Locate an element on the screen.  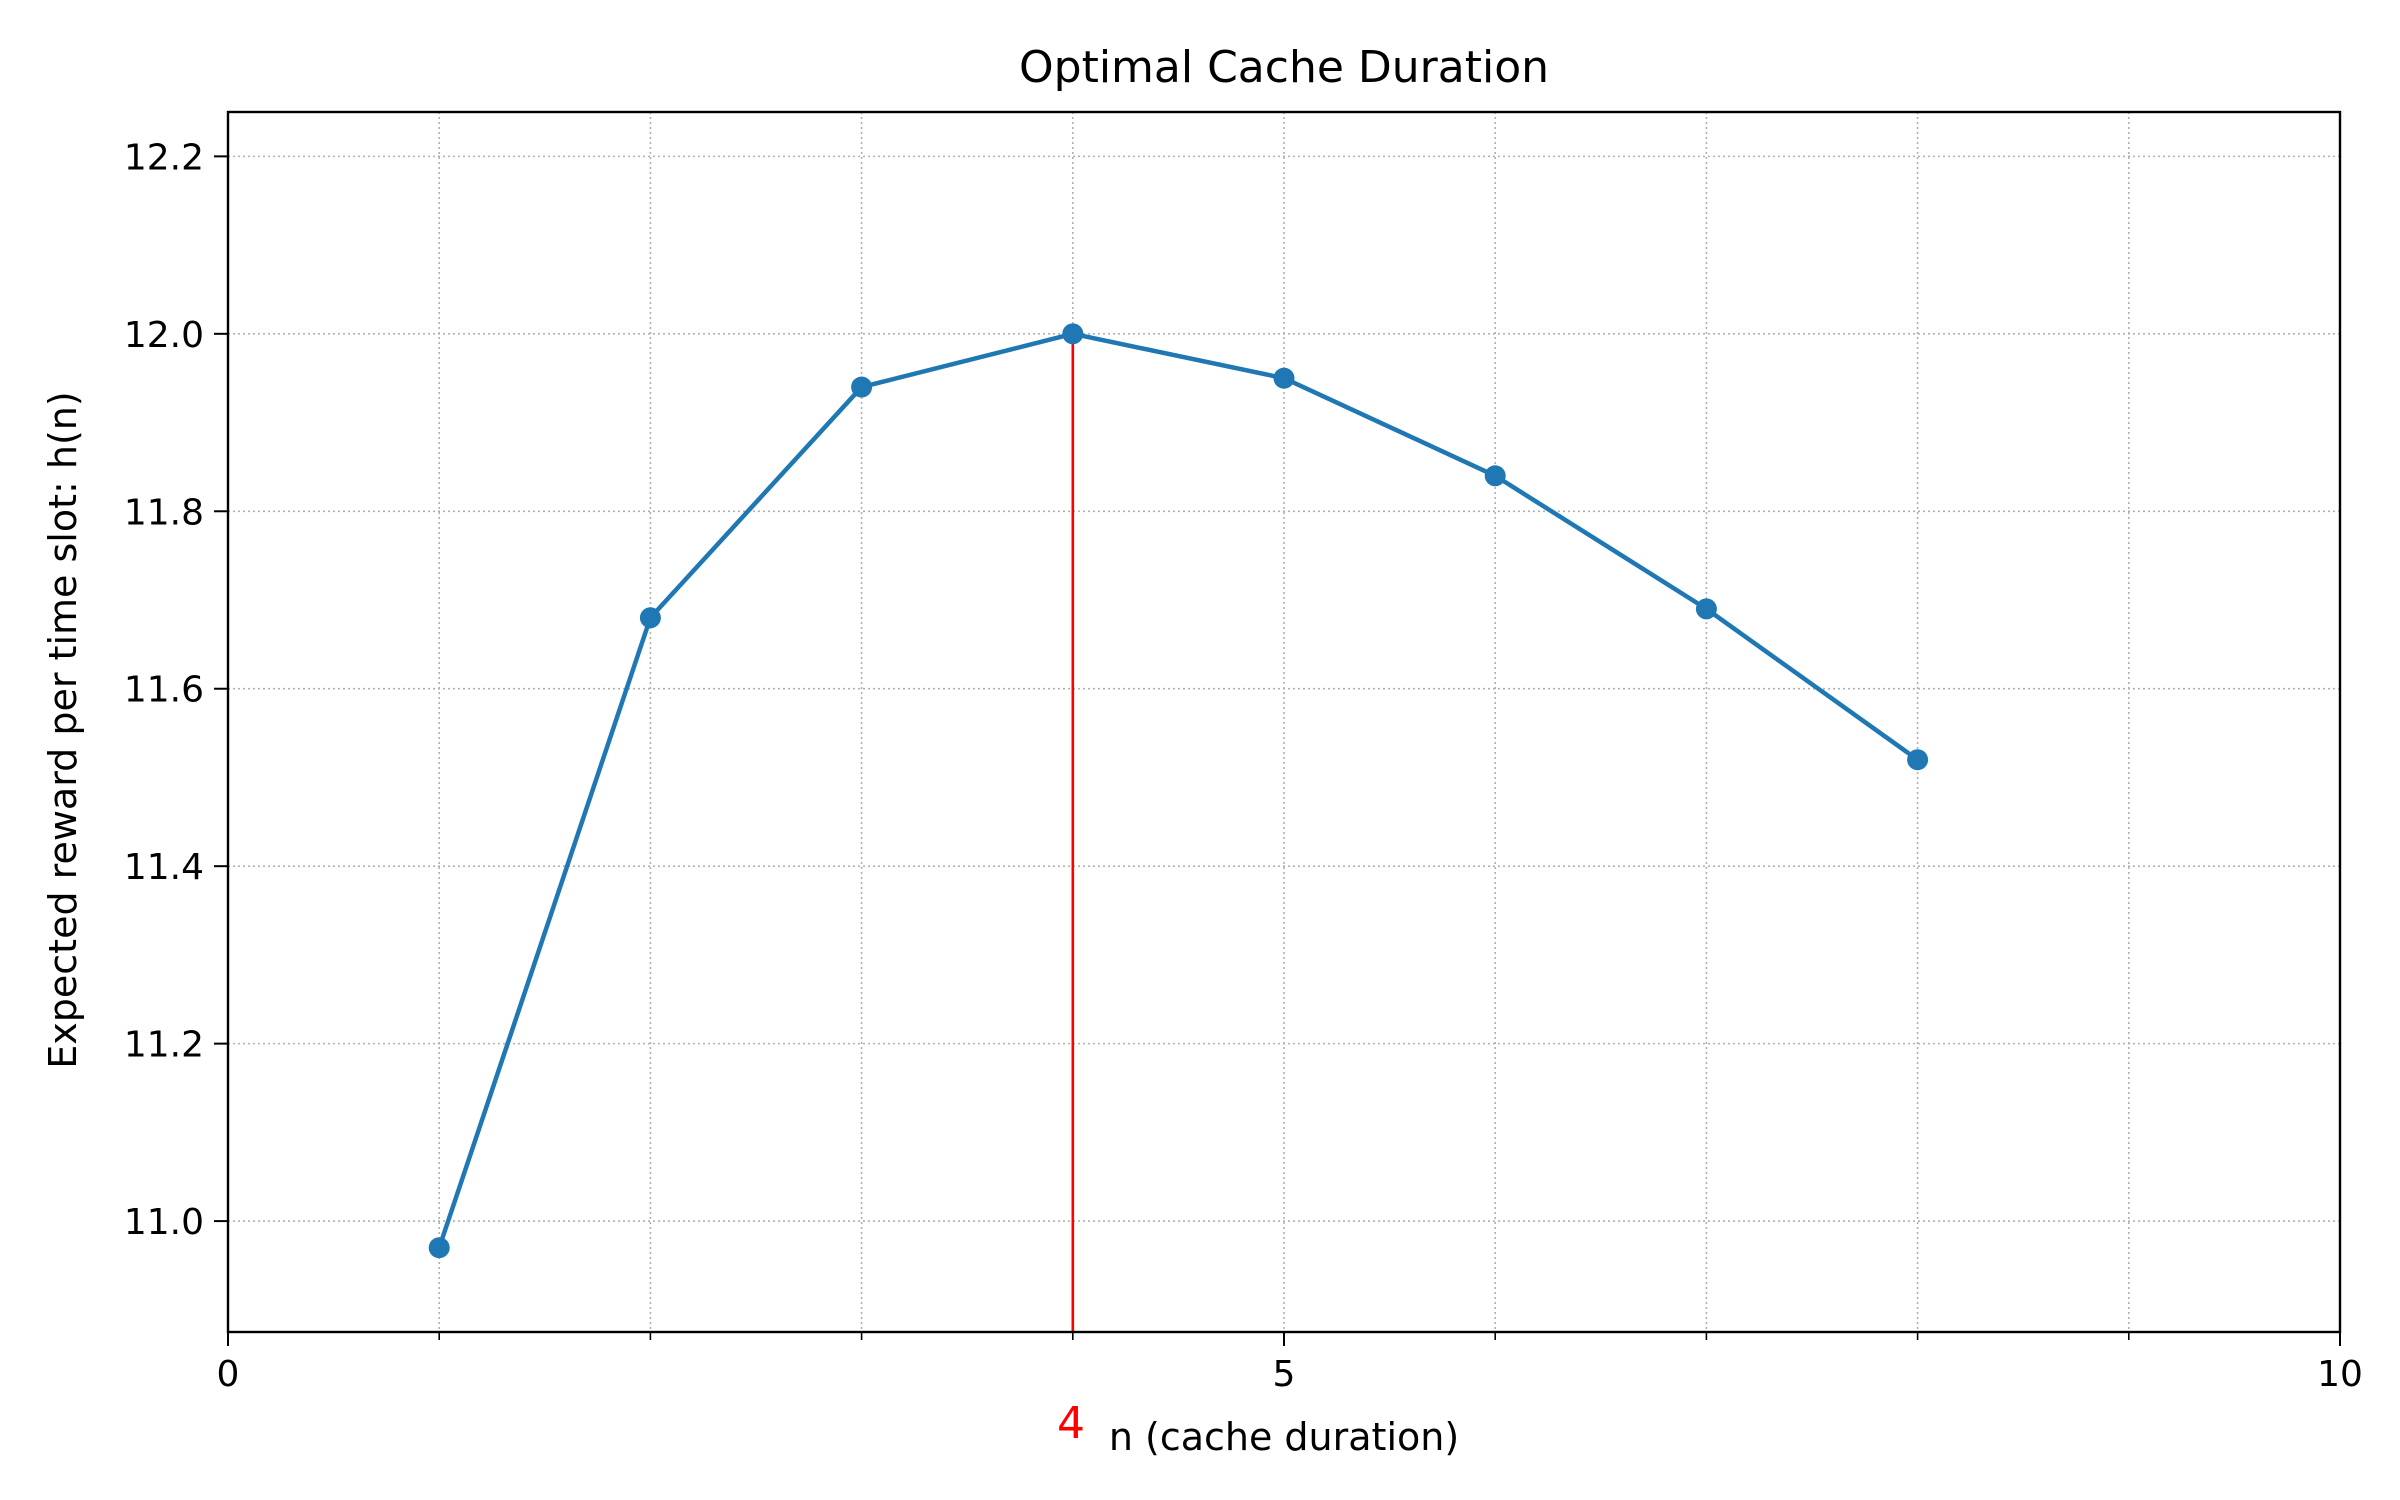
y-tick-label: 11.0 is located at coordinates (164, 1222).